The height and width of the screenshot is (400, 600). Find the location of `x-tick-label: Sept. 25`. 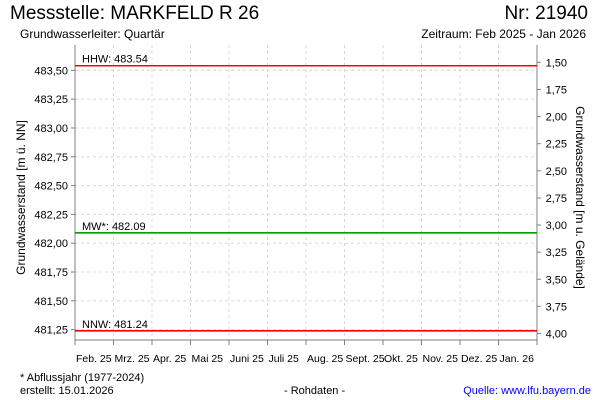

x-tick-label: Sept. 25 is located at coordinates (365, 359).